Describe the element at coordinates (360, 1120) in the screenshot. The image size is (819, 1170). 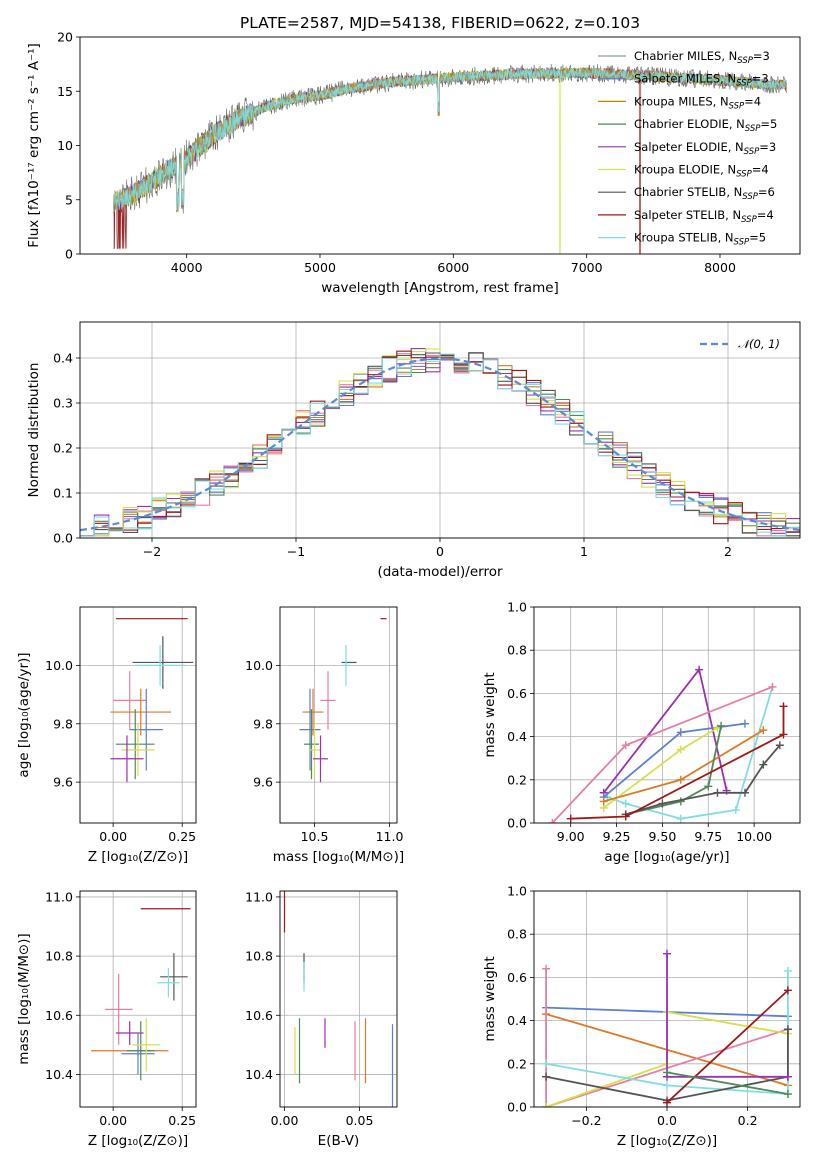
I see `x-tick-label: 0.05` at that location.